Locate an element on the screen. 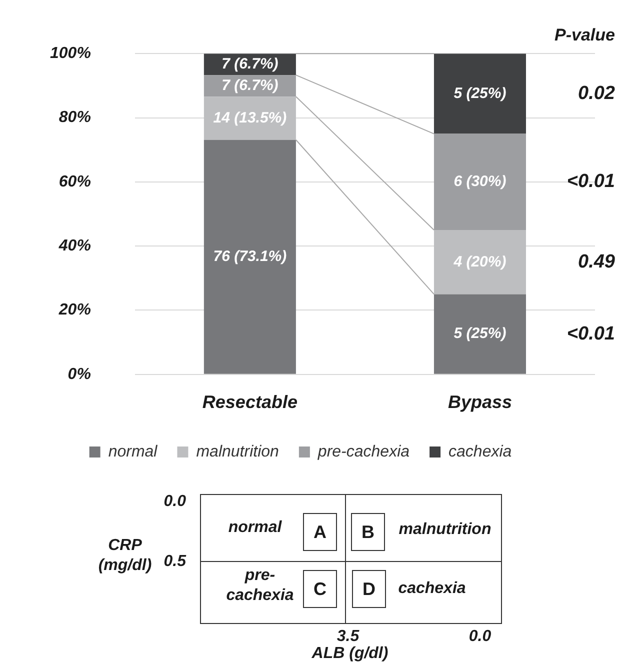  letter-frame: D is located at coordinates (369, 589).